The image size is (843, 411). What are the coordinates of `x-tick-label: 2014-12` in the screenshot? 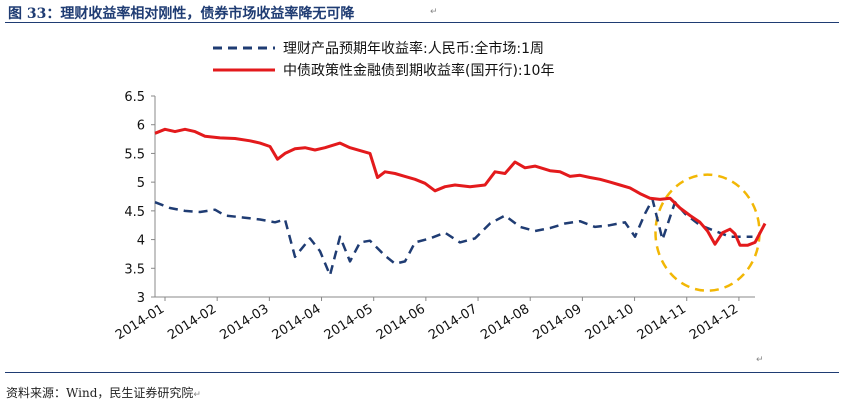 It's located at (714, 323).